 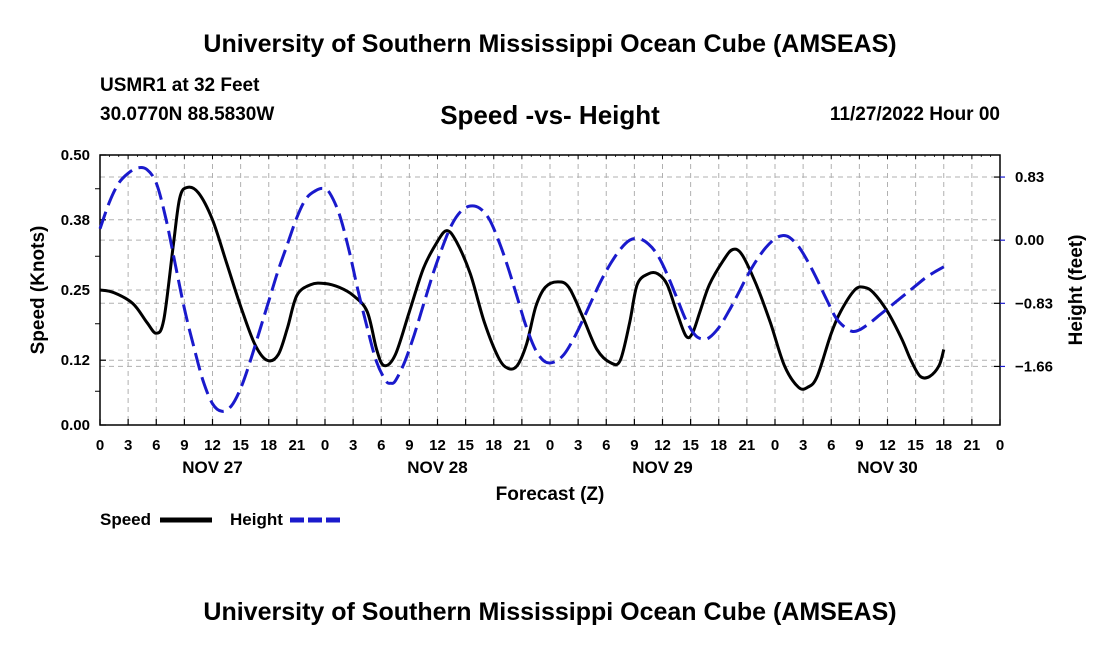 What do you see at coordinates (75, 360) in the screenshot?
I see `y-left-tick-label: 0.12` at bounding box center [75, 360].